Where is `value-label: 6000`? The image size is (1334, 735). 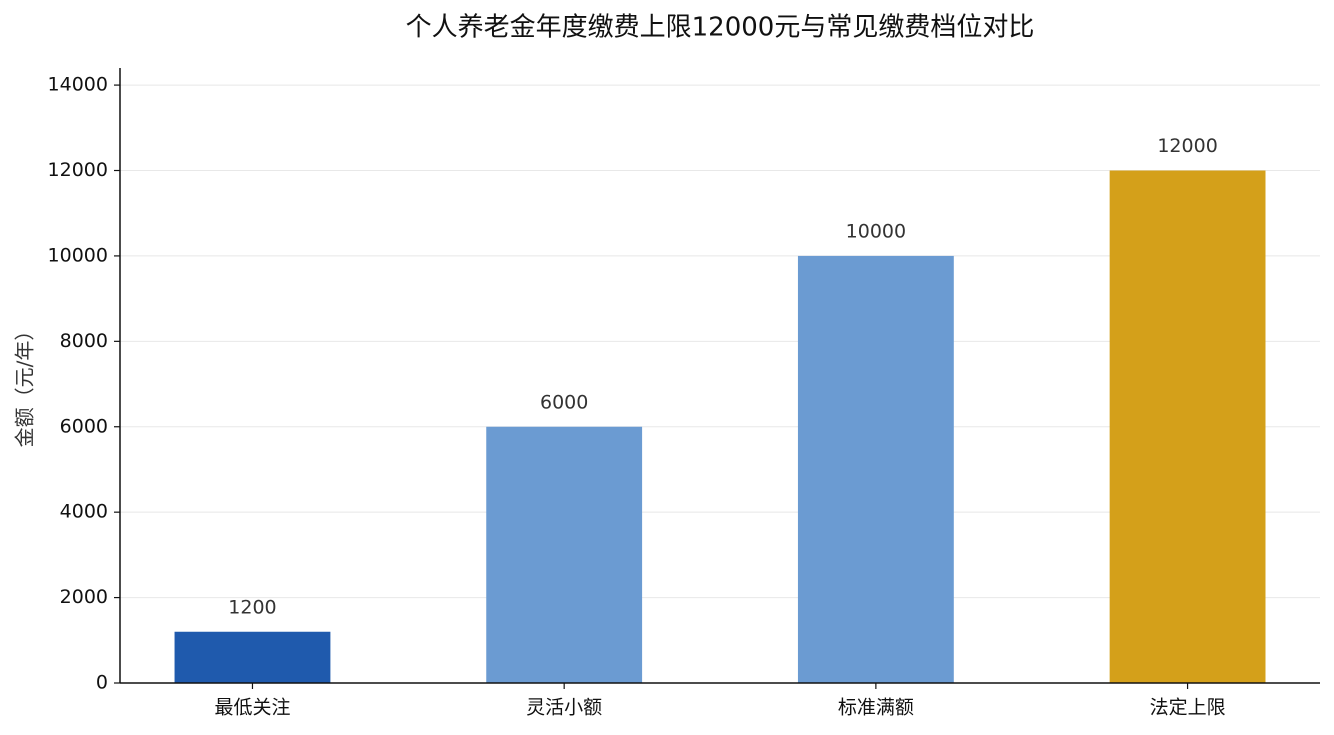 value-label: 6000 is located at coordinates (564, 402).